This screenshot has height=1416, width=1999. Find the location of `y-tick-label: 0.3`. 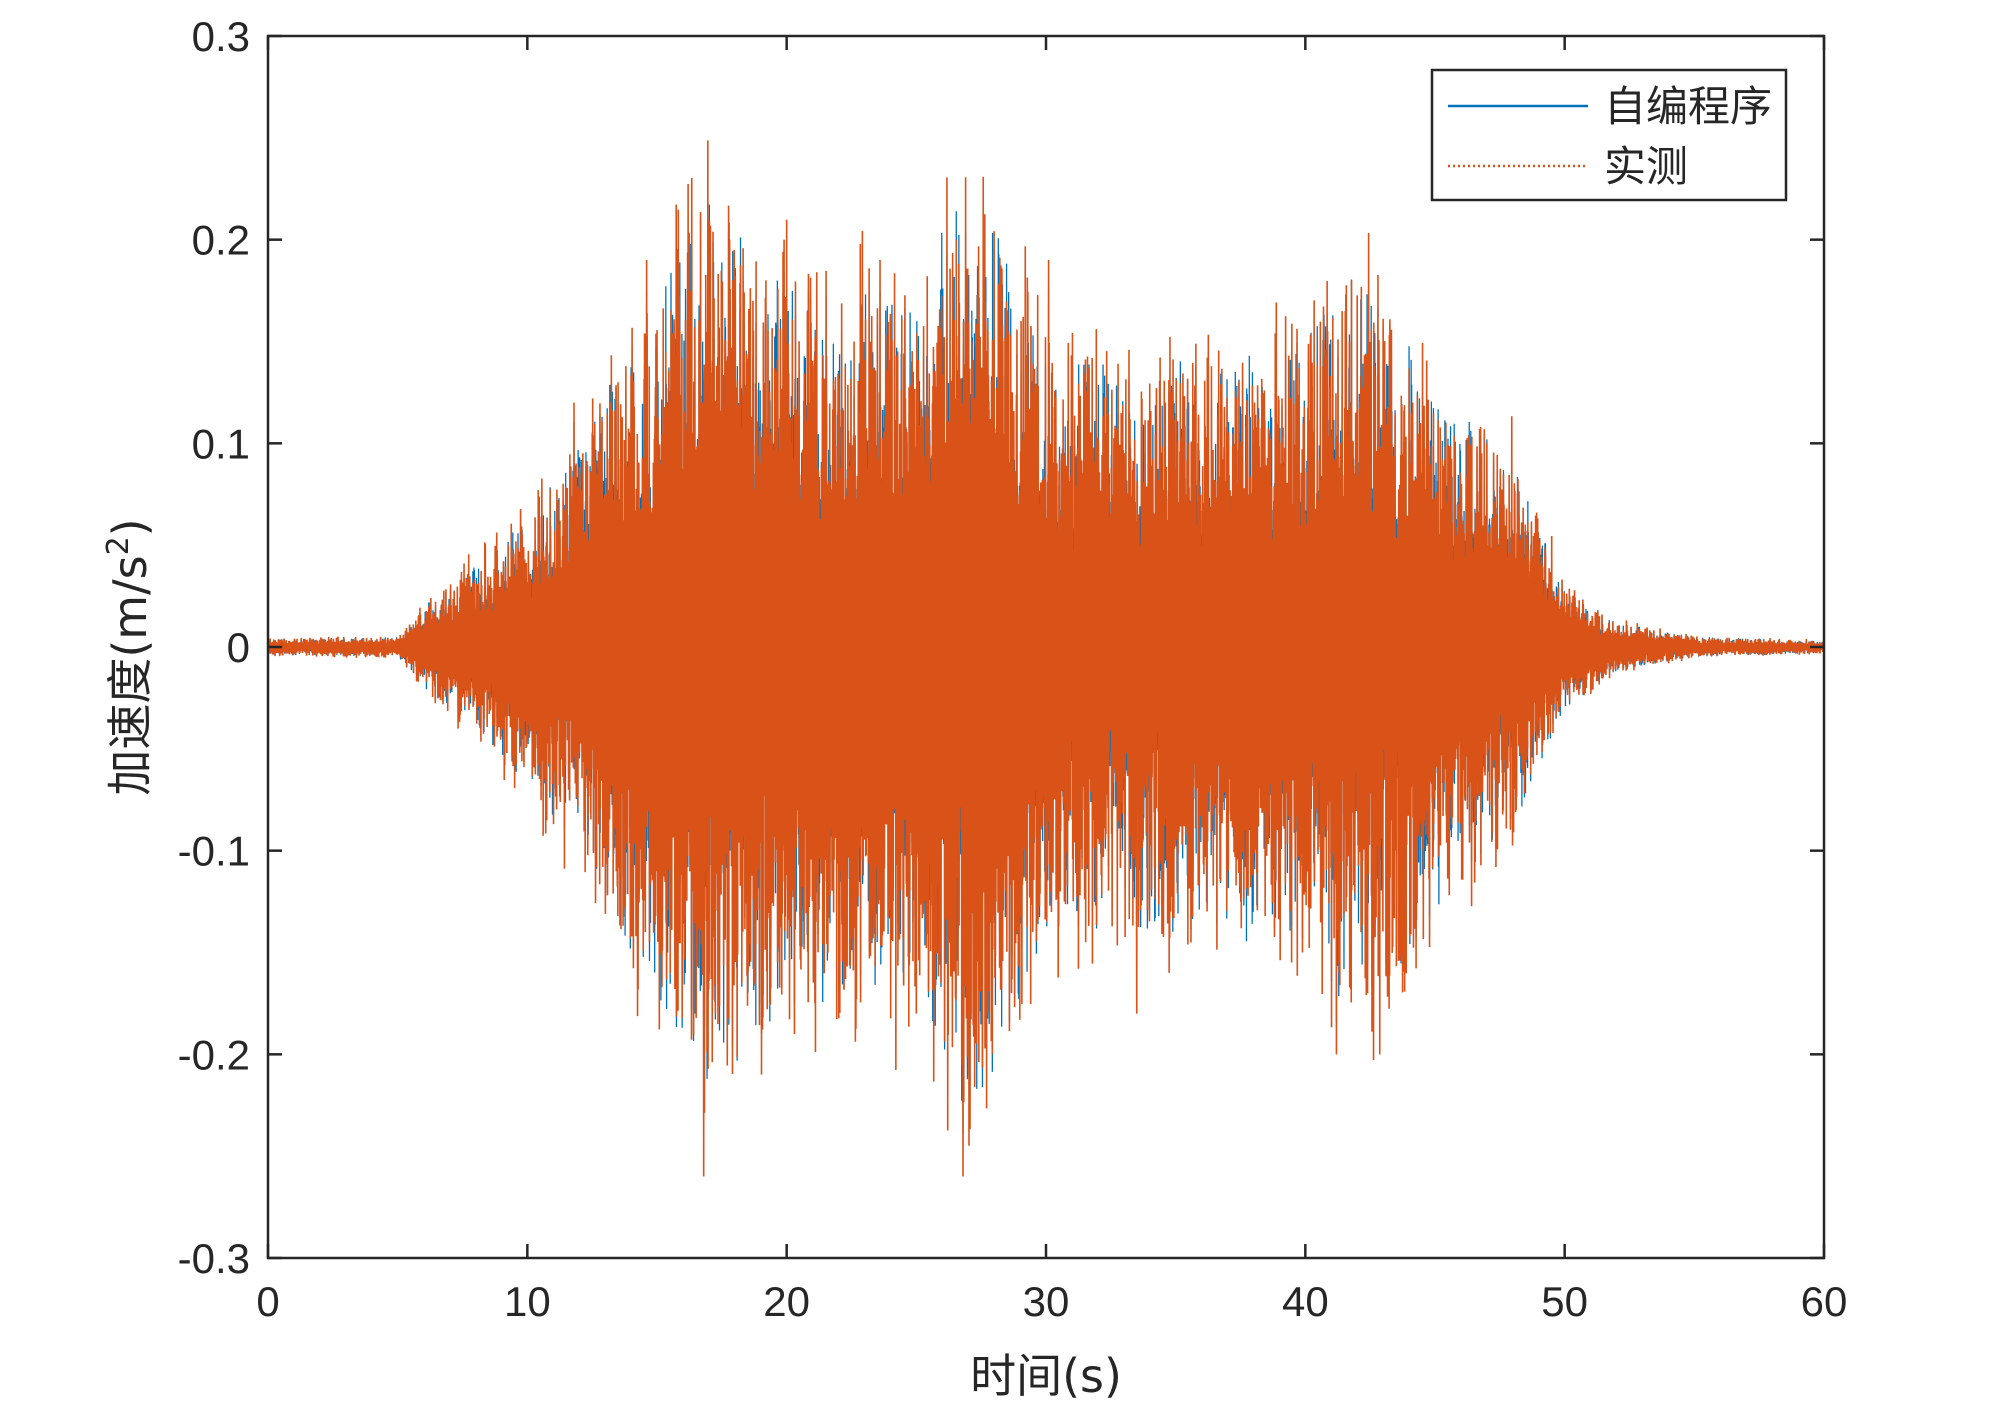

y-tick-label: 0.3 is located at coordinates (221, 36).